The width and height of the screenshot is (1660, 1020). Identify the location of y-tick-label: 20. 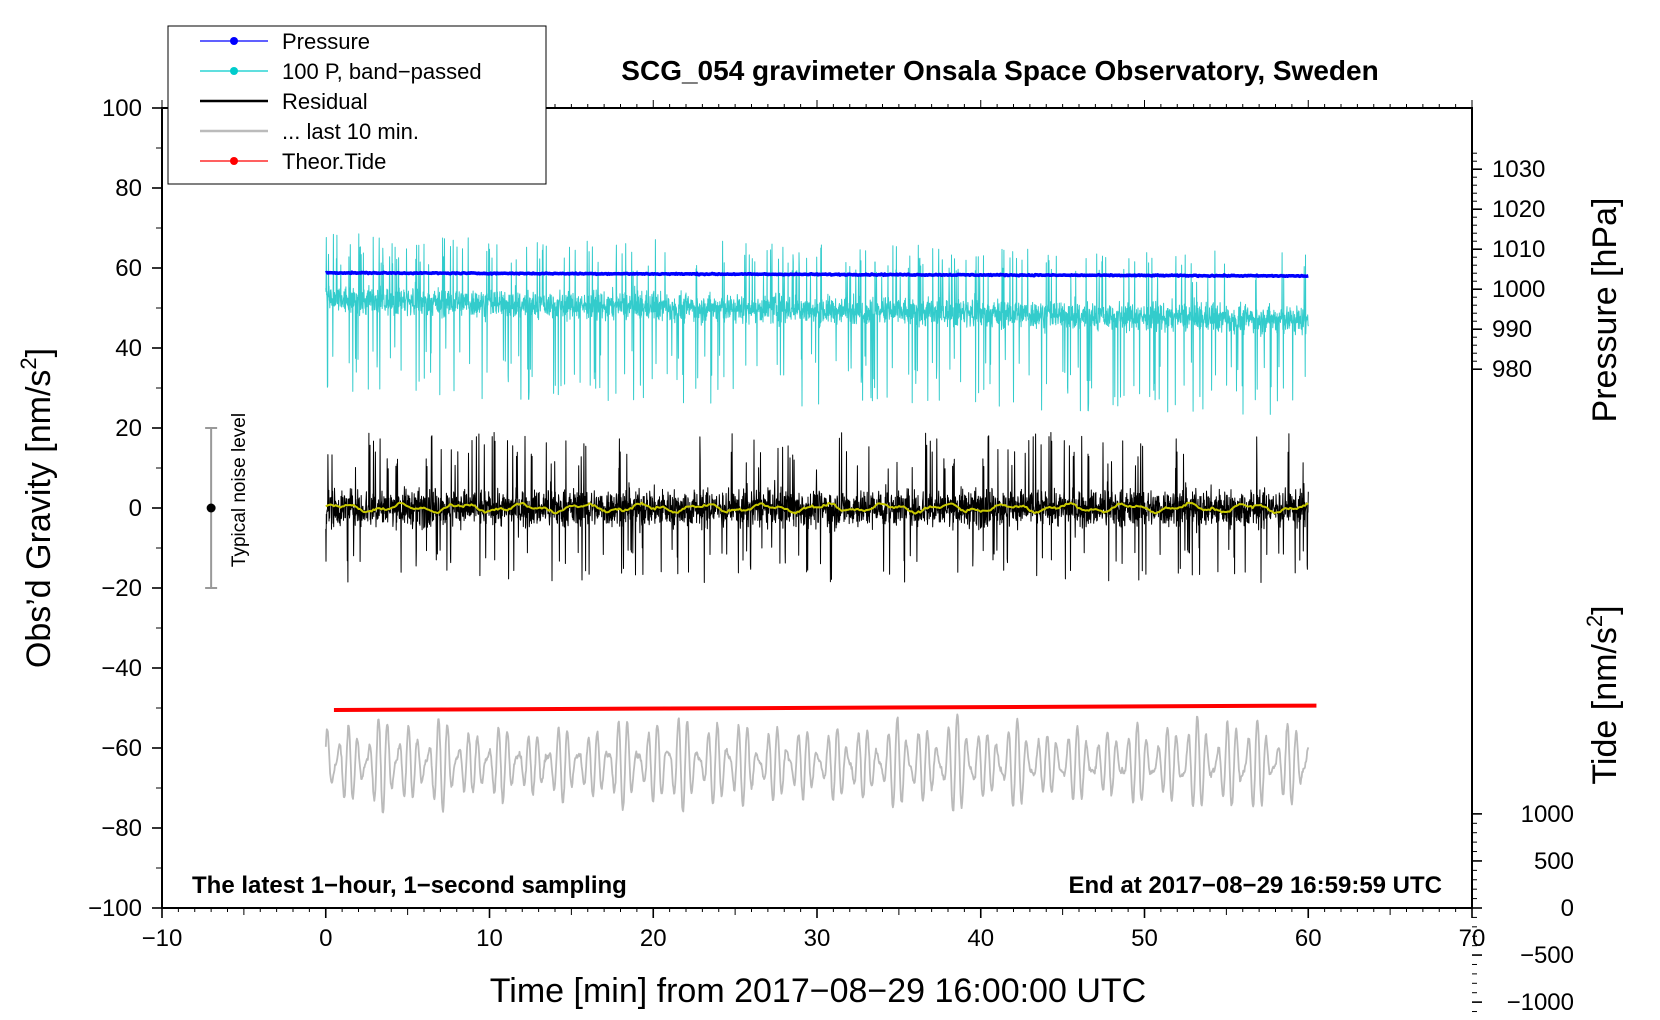
(128, 428).